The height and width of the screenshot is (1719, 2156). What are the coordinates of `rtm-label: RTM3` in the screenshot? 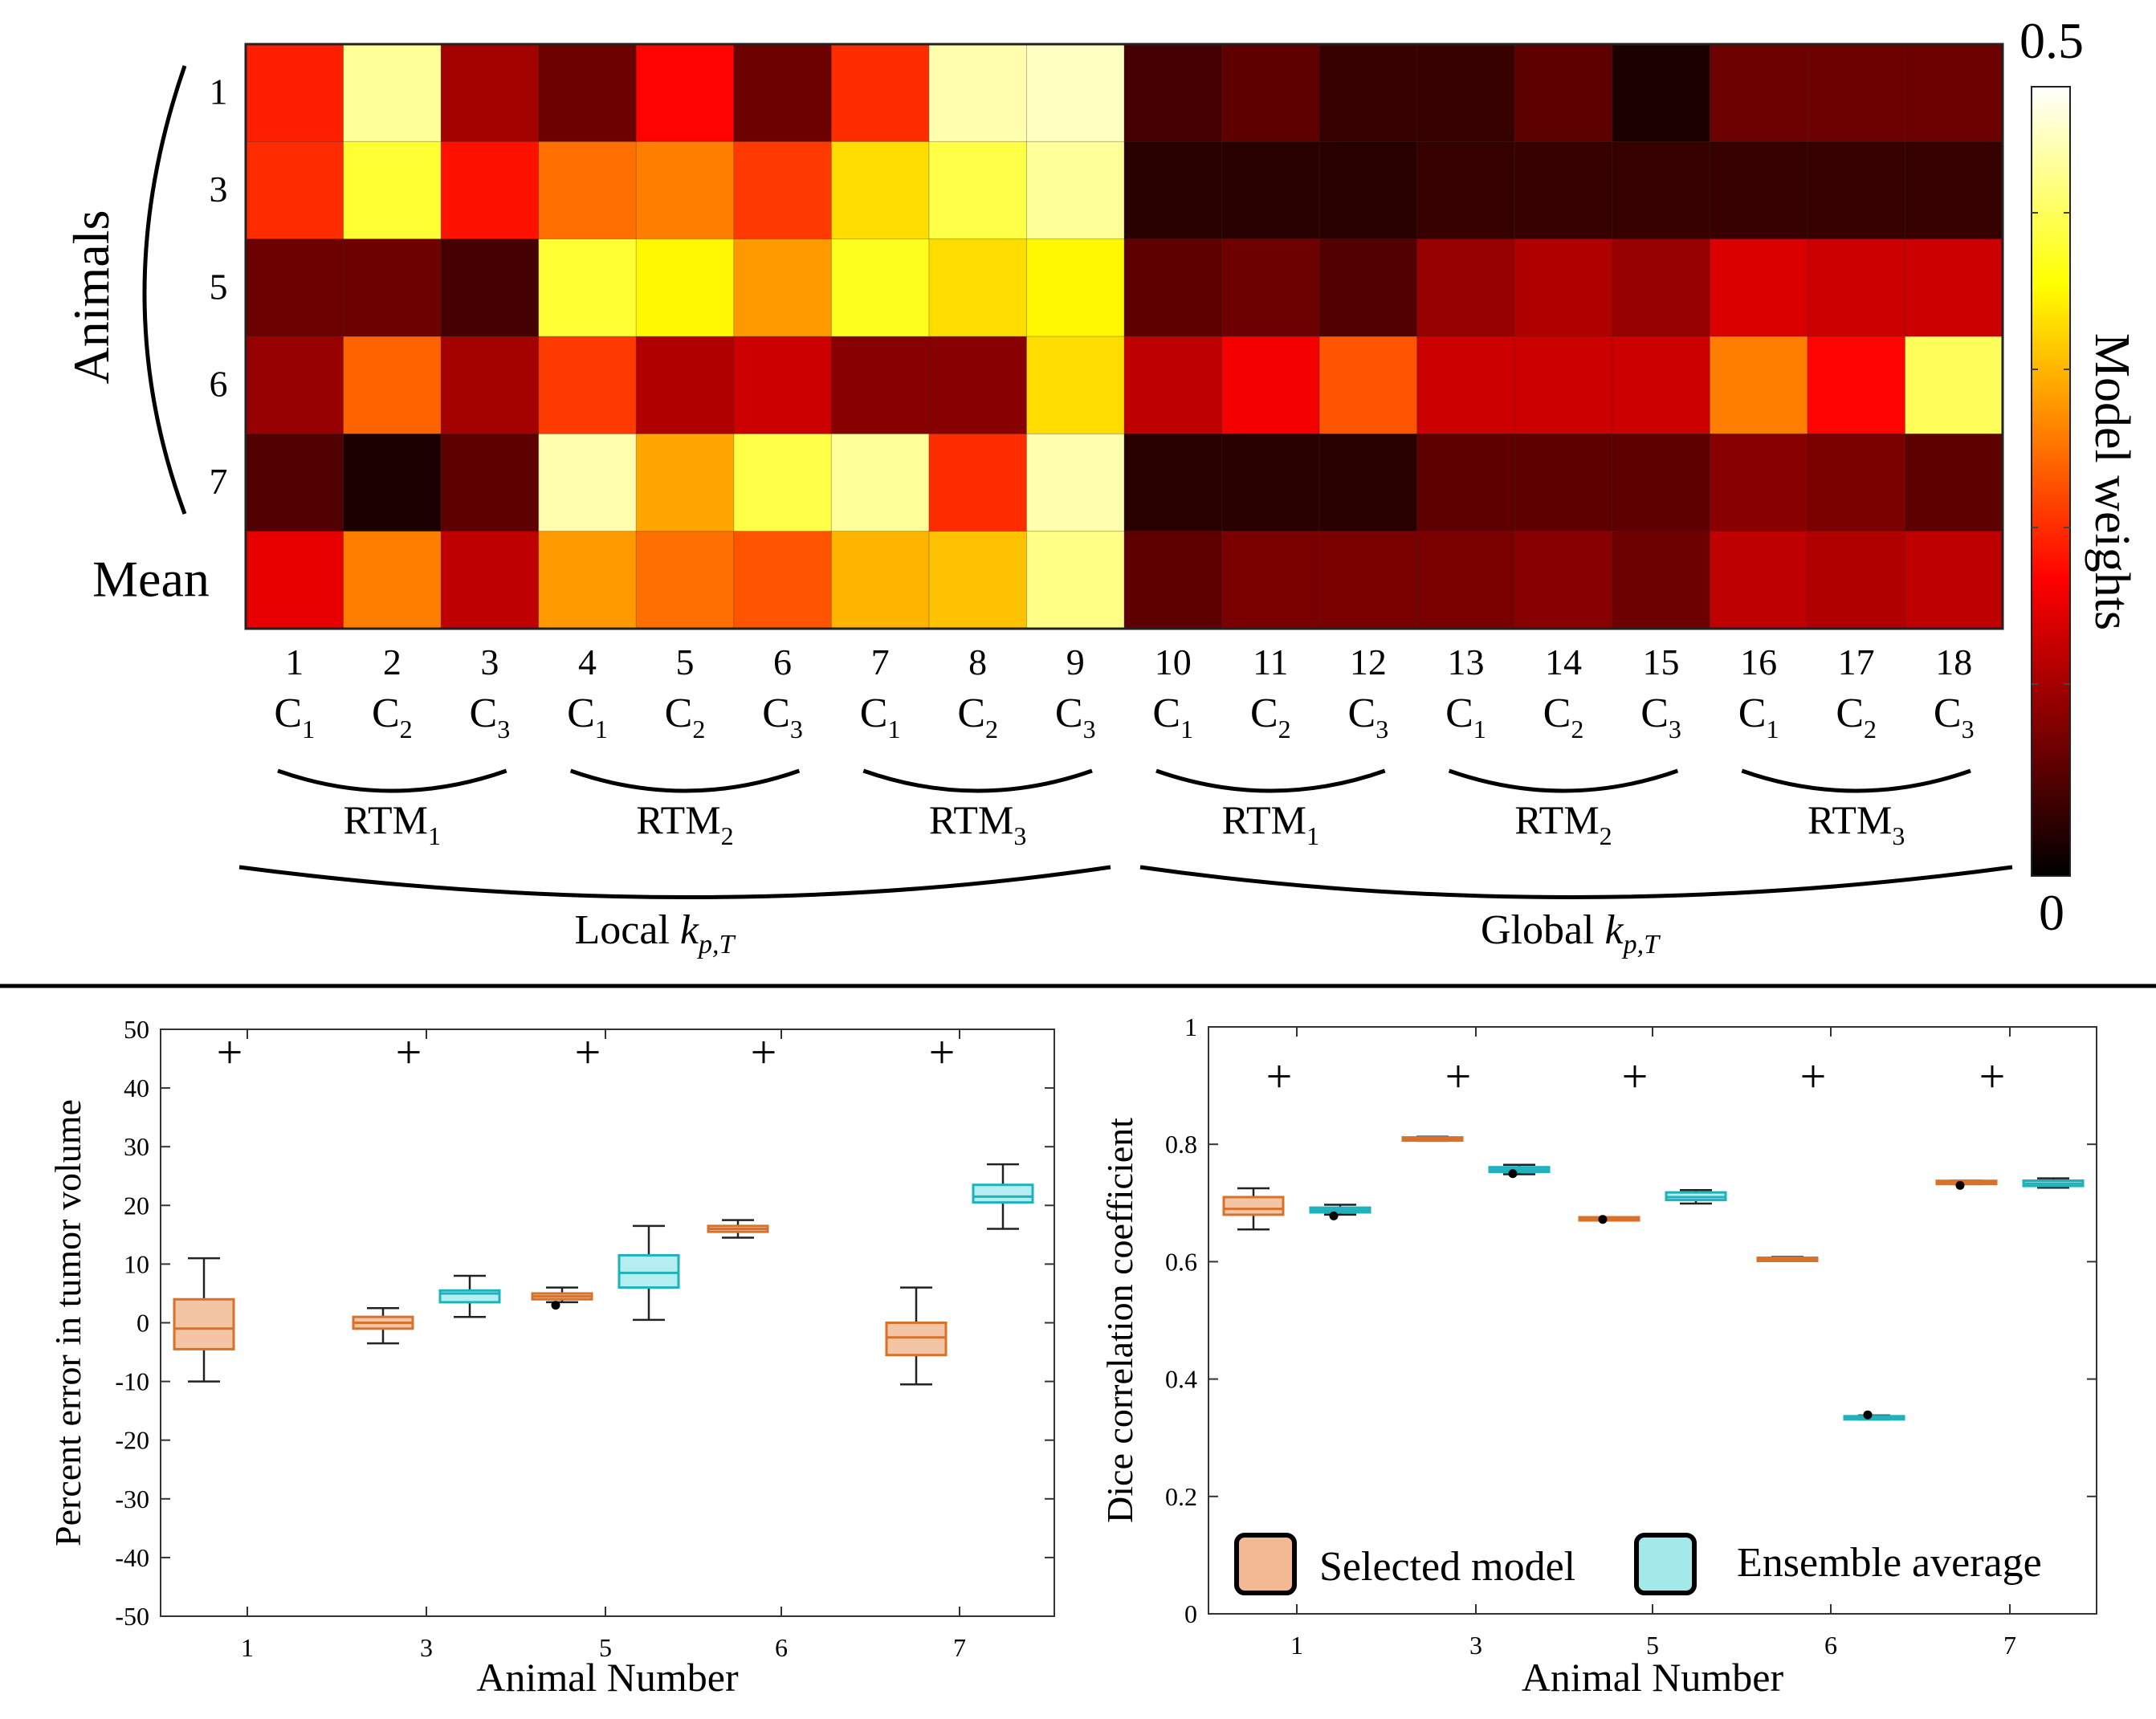 It's located at (978, 824).